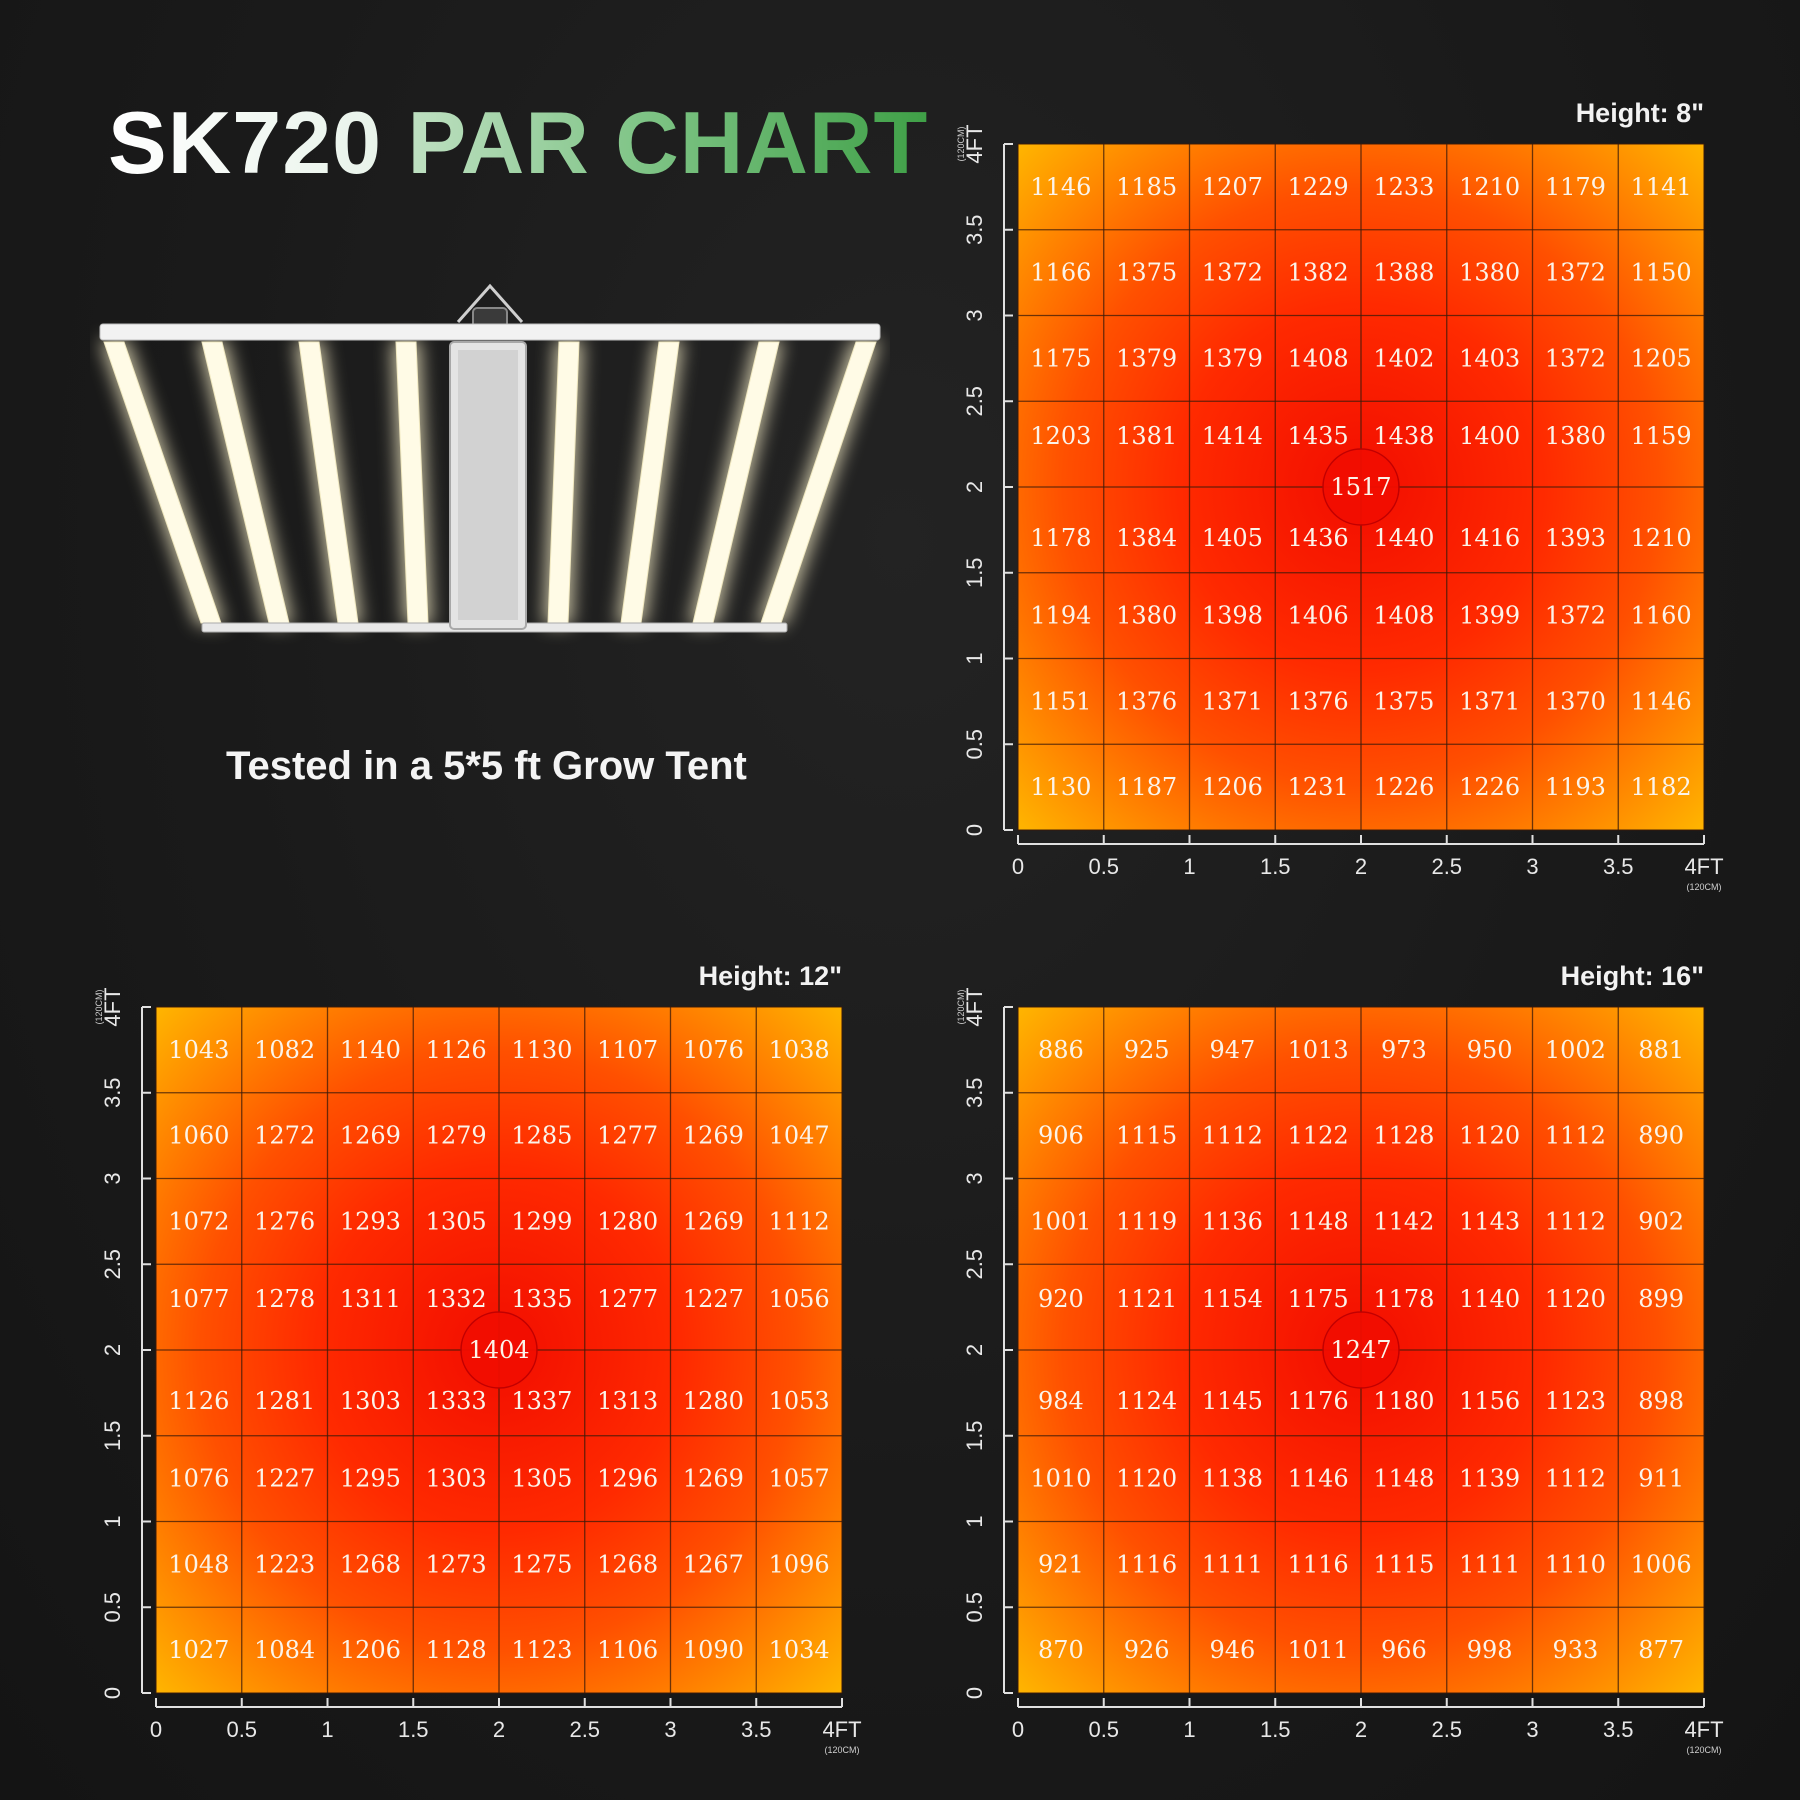 The height and width of the screenshot is (1800, 1800). What do you see at coordinates (541, 1136) in the screenshot?
I see `cell-value: 1285` at bounding box center [541, 1136].